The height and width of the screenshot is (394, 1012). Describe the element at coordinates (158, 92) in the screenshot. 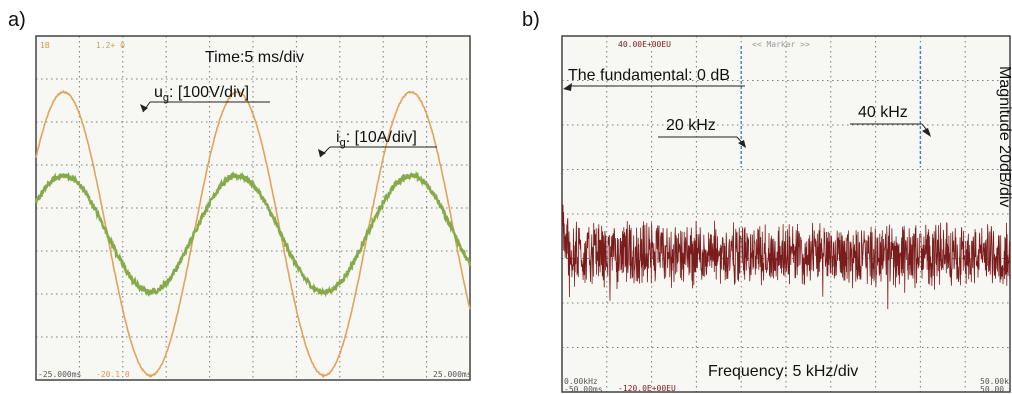

I see `annotation-ug-main: u` at that location.